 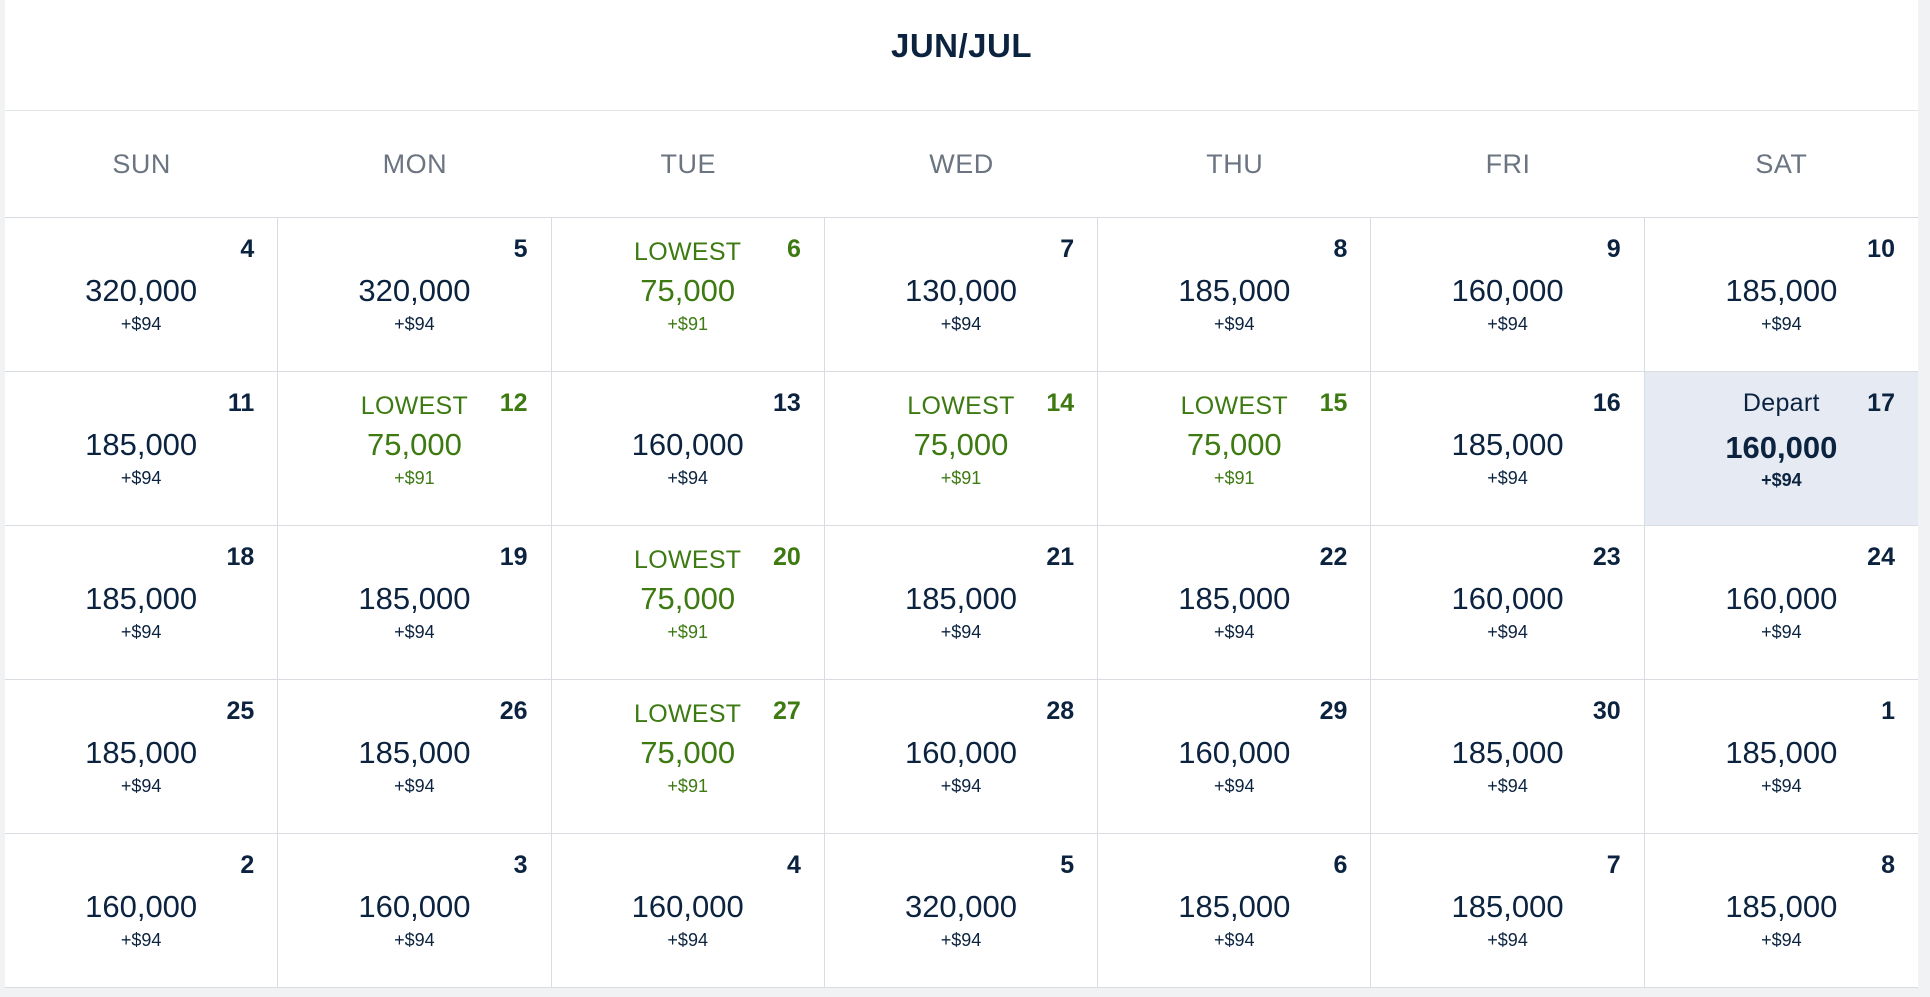 What do you see at coordinates (1060, 711) in the screenshot?
I see `day-number: 28` at bounding box center [1060, 711].